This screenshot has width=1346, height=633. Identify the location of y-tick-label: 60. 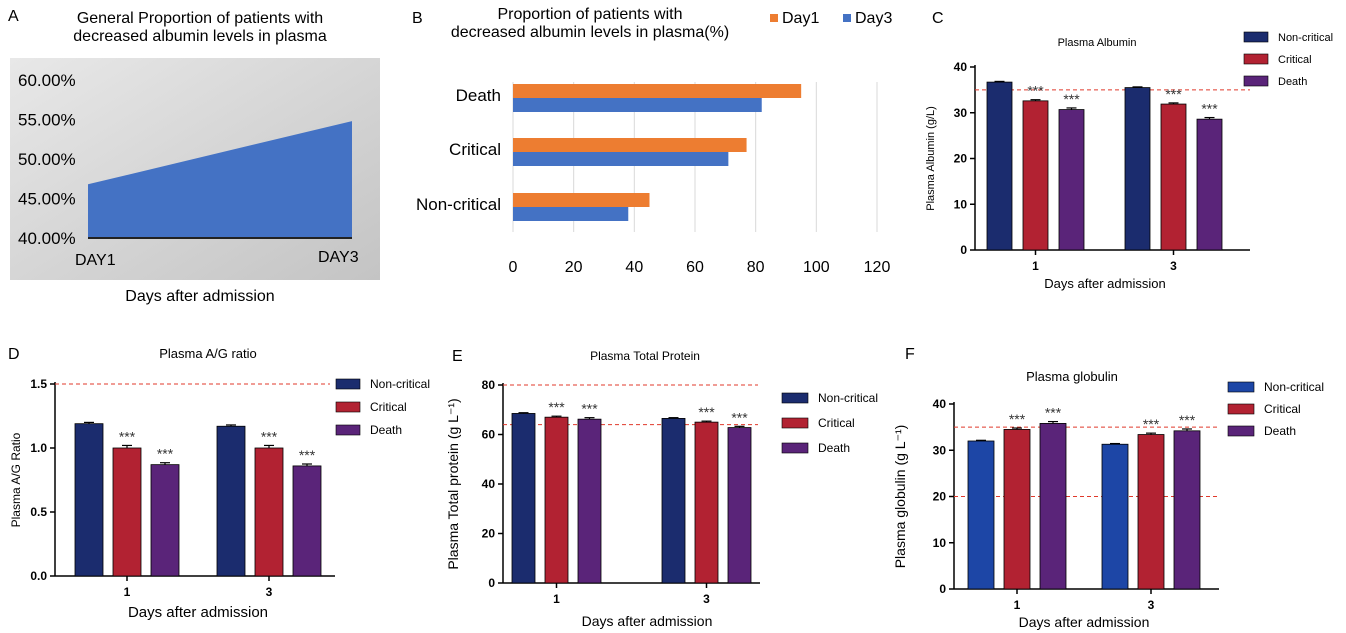
(489, 435).